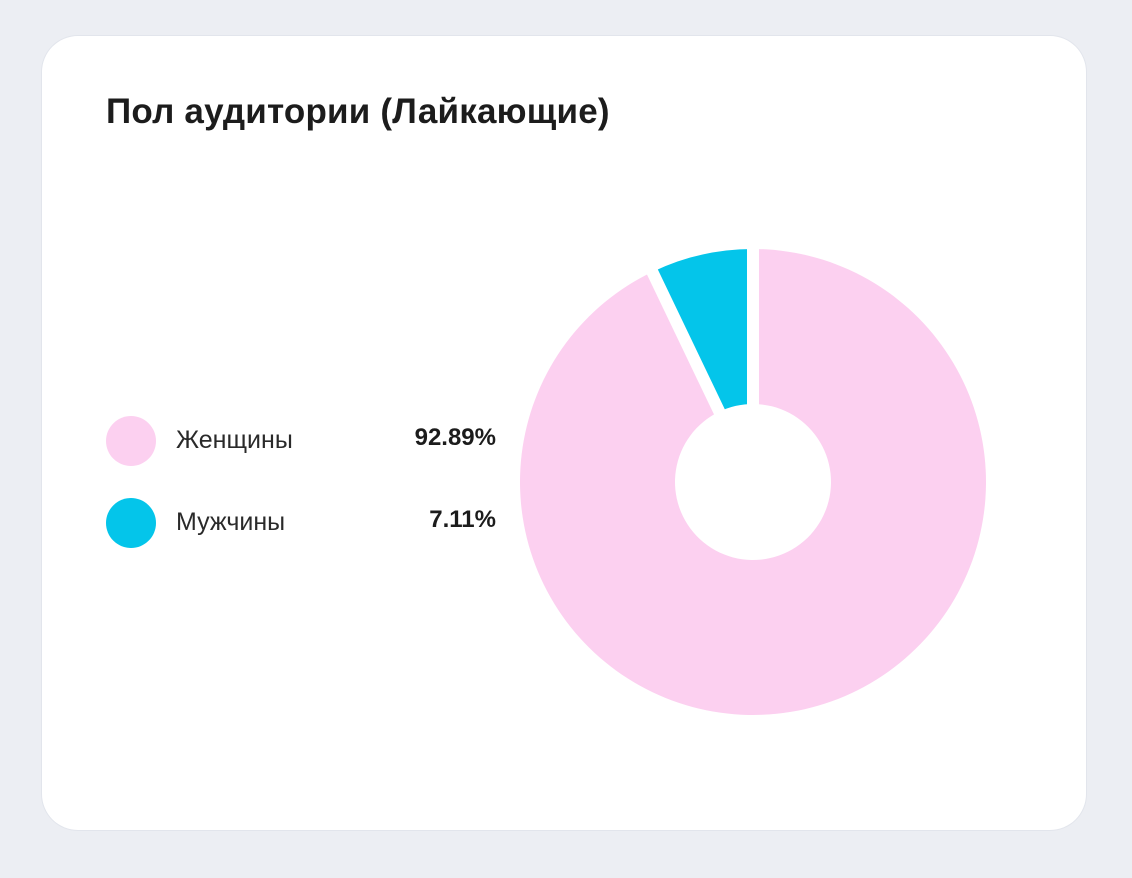  Describe the element at coordinates (686, 342) in the screenshot. I see `slice-separator` at that location.